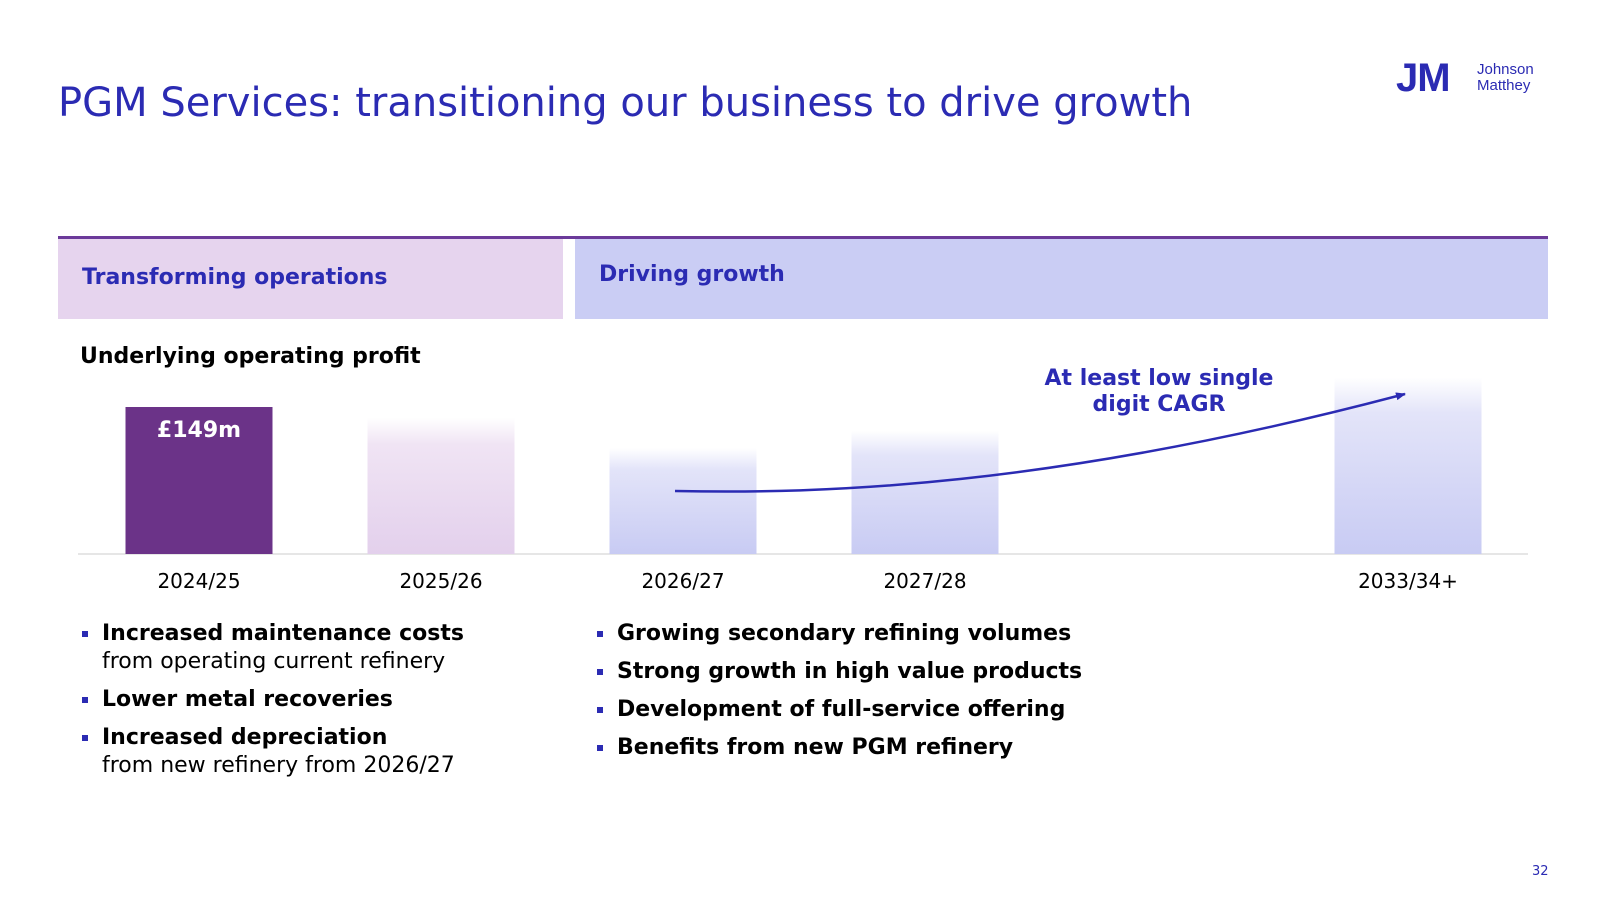  I want to click on logo-name-line2: Matthey, so click(1504, 85).